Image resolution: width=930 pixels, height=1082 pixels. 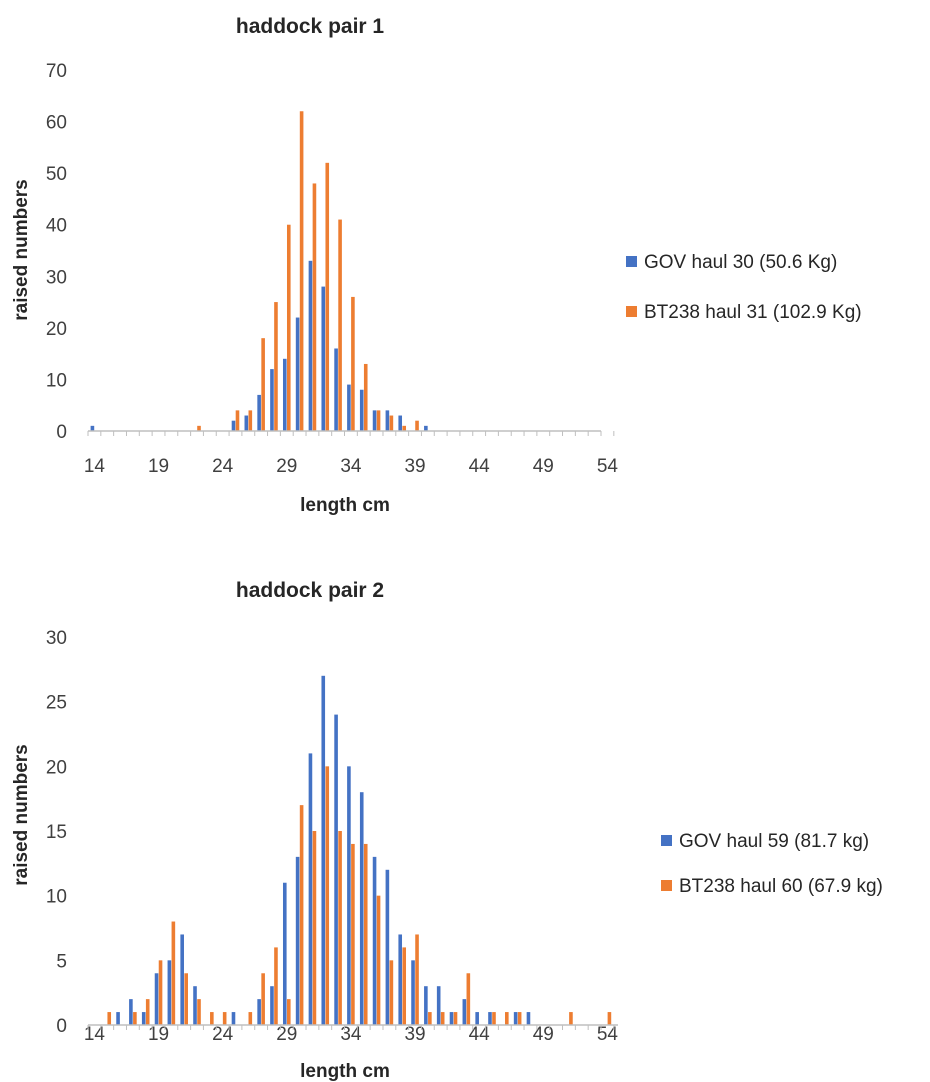 What do you see at coordinates (414, 466) in the screenshot?
I see `x-tick-label: 39` at bounding box center [414, 466].